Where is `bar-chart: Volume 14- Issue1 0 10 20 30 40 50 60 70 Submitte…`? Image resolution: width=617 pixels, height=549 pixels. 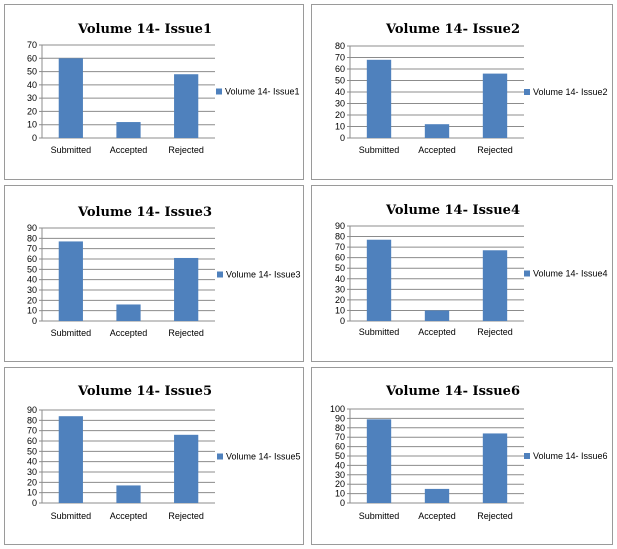 bar-chart: Volume 14- Issue1 0 10 20 30 40 50 60 70 Submitte… is located at coordinates (163, 88).